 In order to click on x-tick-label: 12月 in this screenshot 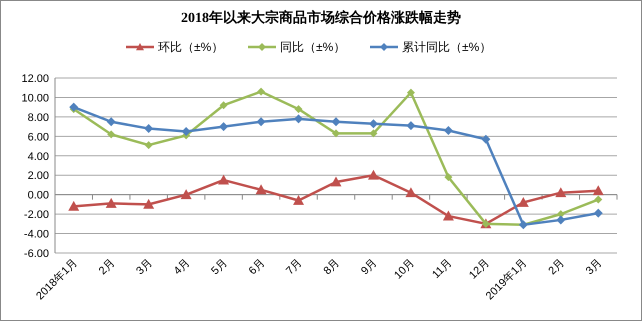, I will do `click(479, 269)`.